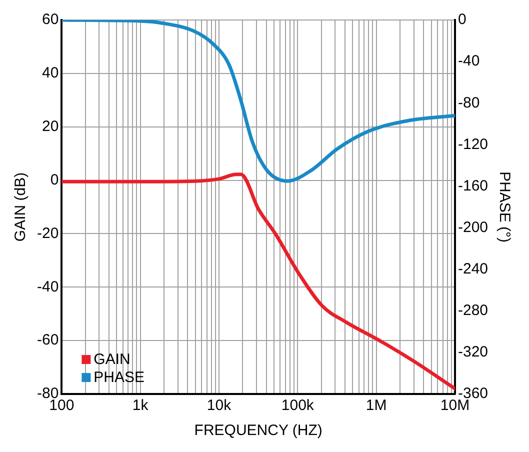 This screenshot has width=529, height=452. What do you see at coordinates (119, 377) in the screenshot?
I see `legend-label: PHASE` at bounding box center [119, 377].